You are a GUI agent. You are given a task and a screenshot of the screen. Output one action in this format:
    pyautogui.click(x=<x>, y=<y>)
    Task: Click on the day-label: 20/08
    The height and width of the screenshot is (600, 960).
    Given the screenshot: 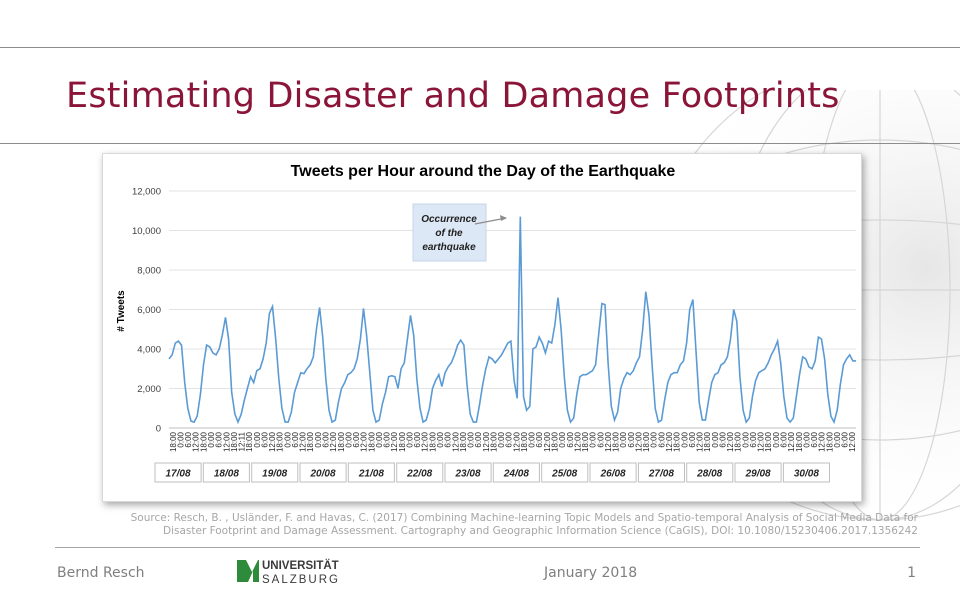 What is the action you would take?
    pyautogui.click(x=322, y=474)
    